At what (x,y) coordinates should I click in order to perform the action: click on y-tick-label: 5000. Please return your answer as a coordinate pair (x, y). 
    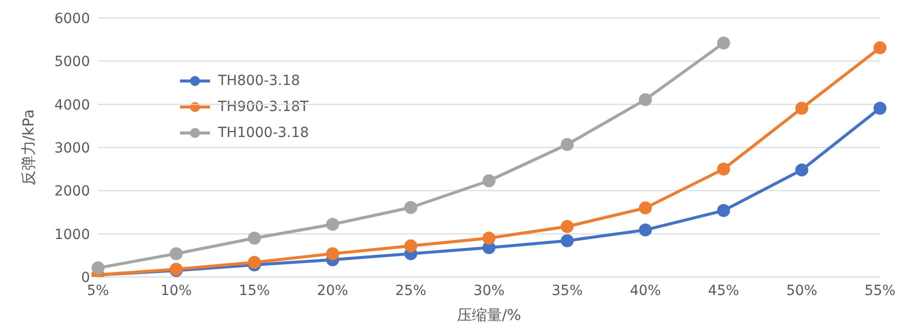
    Looking at the image, I should click on (72, 62).